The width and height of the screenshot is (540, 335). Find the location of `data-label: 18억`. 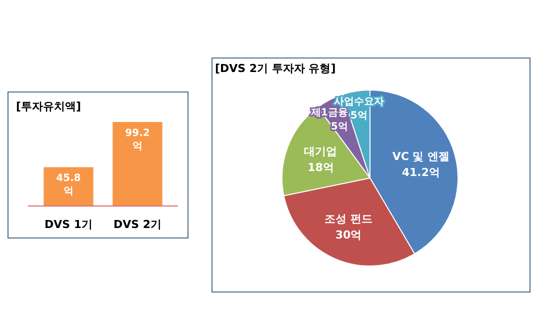

data-label: 18억 is located at coordinates (321, 167).